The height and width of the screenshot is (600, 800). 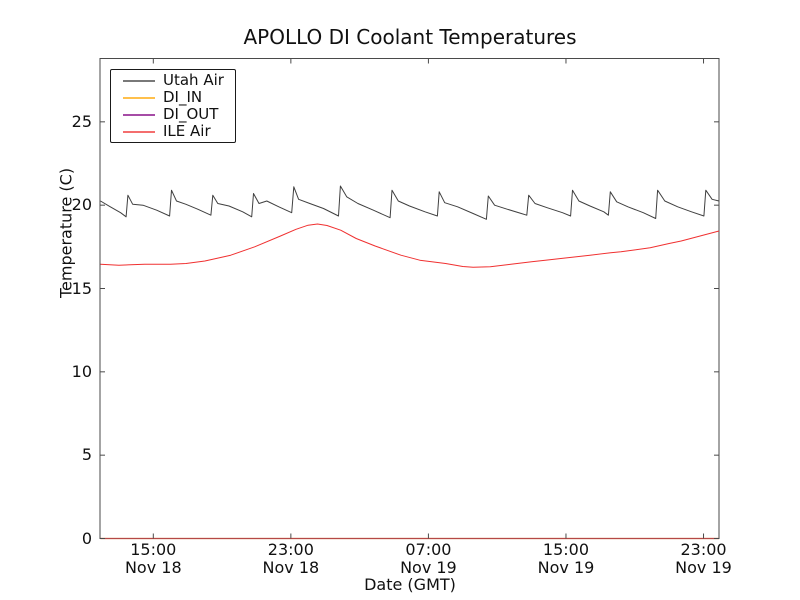 What do you see at coordinates (81, 371) in the screenshot?
I see `y-tick-label: 10` at bounding box center [81, 371].